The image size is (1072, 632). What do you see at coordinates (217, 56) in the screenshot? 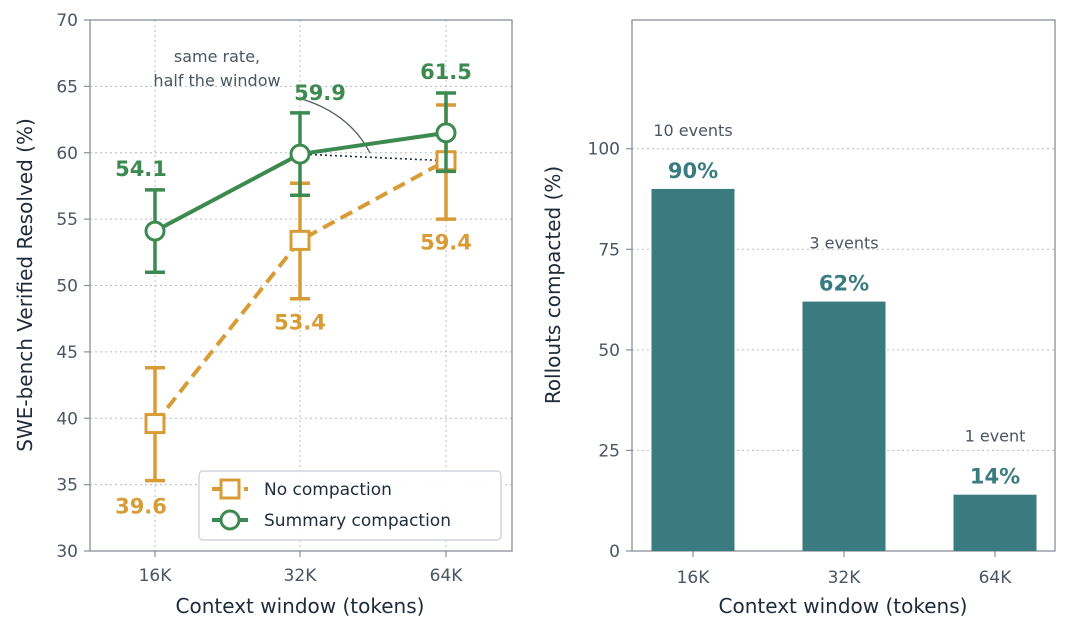
I see `annotation-line-1: same rate,` at bounding box center [217, 56].